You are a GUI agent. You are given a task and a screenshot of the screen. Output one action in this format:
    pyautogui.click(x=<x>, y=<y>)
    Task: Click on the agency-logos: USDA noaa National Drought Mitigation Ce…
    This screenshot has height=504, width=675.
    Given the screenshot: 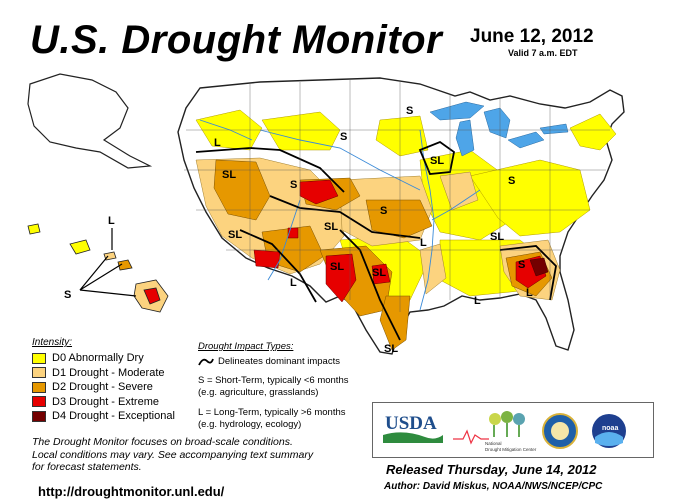 What is the action you would take?
    pyautogui.click(x=513, y=430)
    